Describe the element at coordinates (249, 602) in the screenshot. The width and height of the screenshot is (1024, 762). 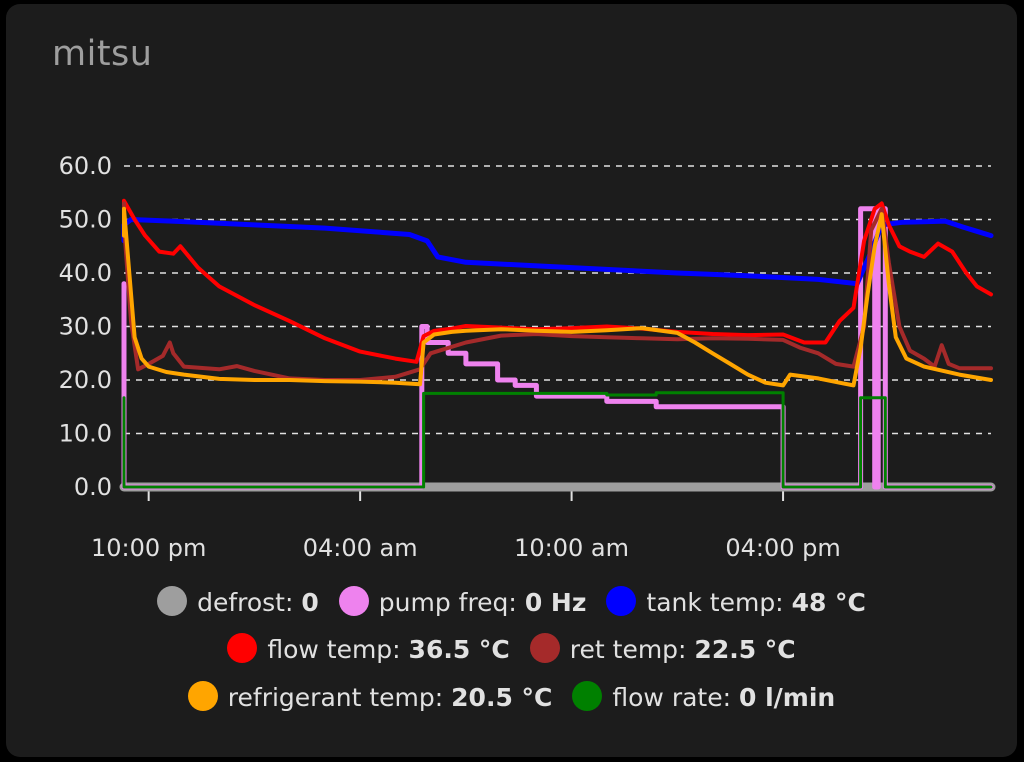
I see `legend-label: defrost:` at that location.